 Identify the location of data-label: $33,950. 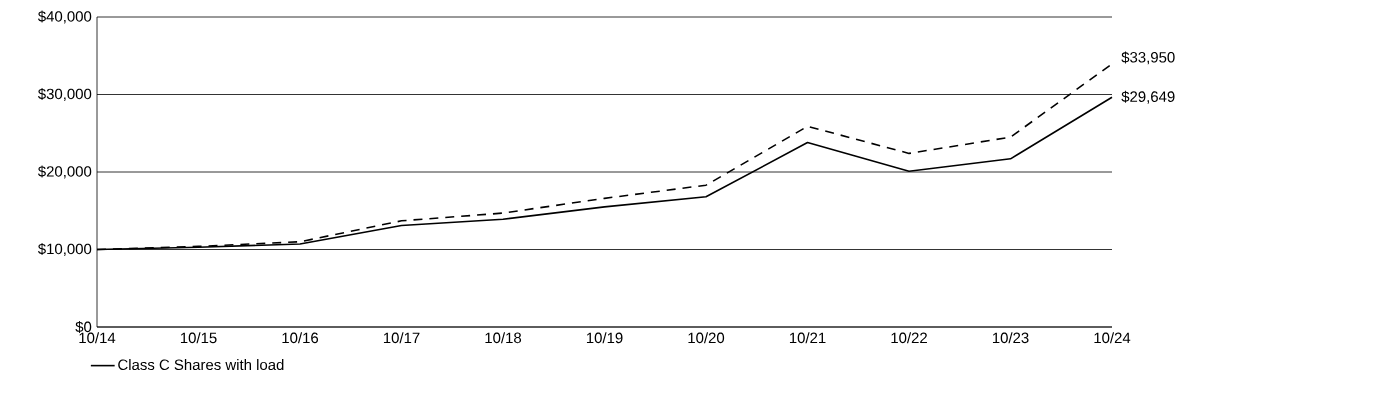
(1148, 58).